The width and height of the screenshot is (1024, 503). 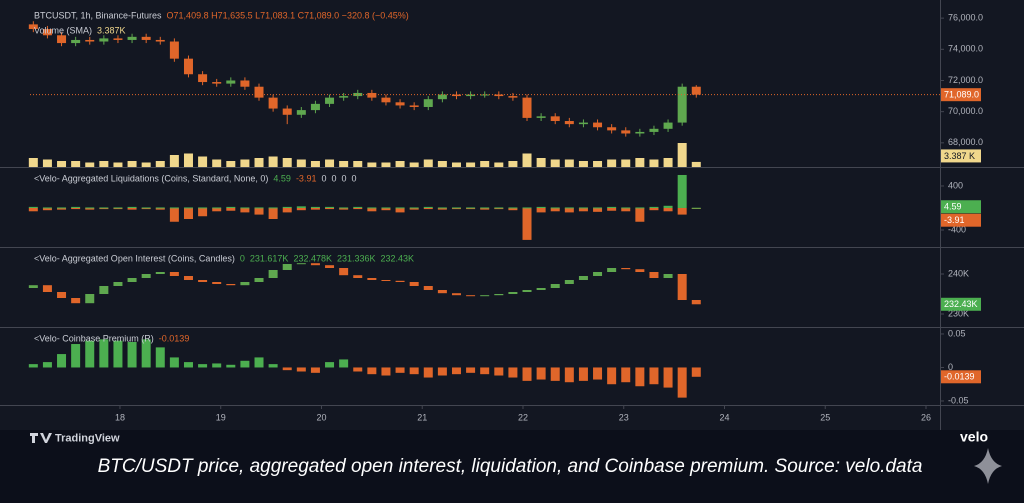 What do you see at coordinates (306, 178) in the screenshot?
I see `header-text: -3.91` at bounding box center [306, 178].